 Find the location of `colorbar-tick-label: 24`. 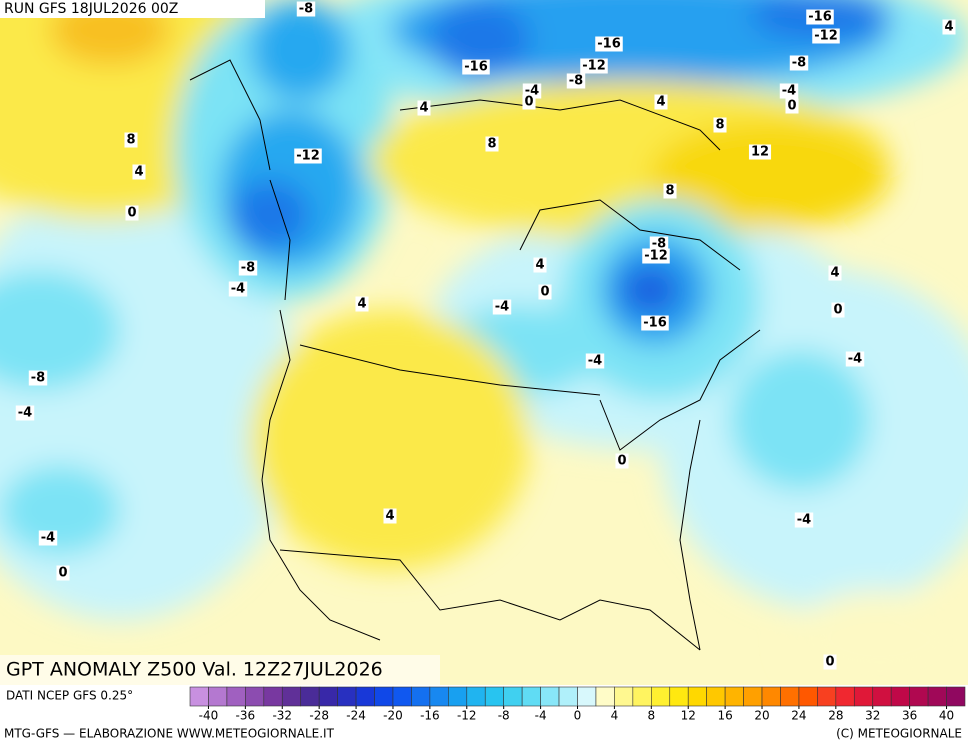

colorbar-tick-label: 24 is located at coordinates (798, 716).